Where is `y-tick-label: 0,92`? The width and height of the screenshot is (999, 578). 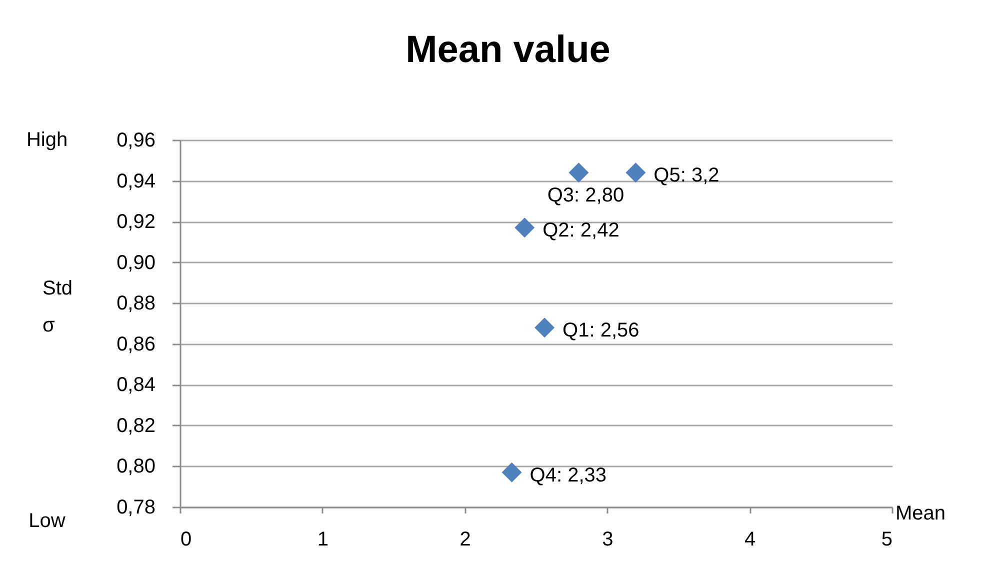 y-tick-label: 0,92 is located at coordinates (136, 222).